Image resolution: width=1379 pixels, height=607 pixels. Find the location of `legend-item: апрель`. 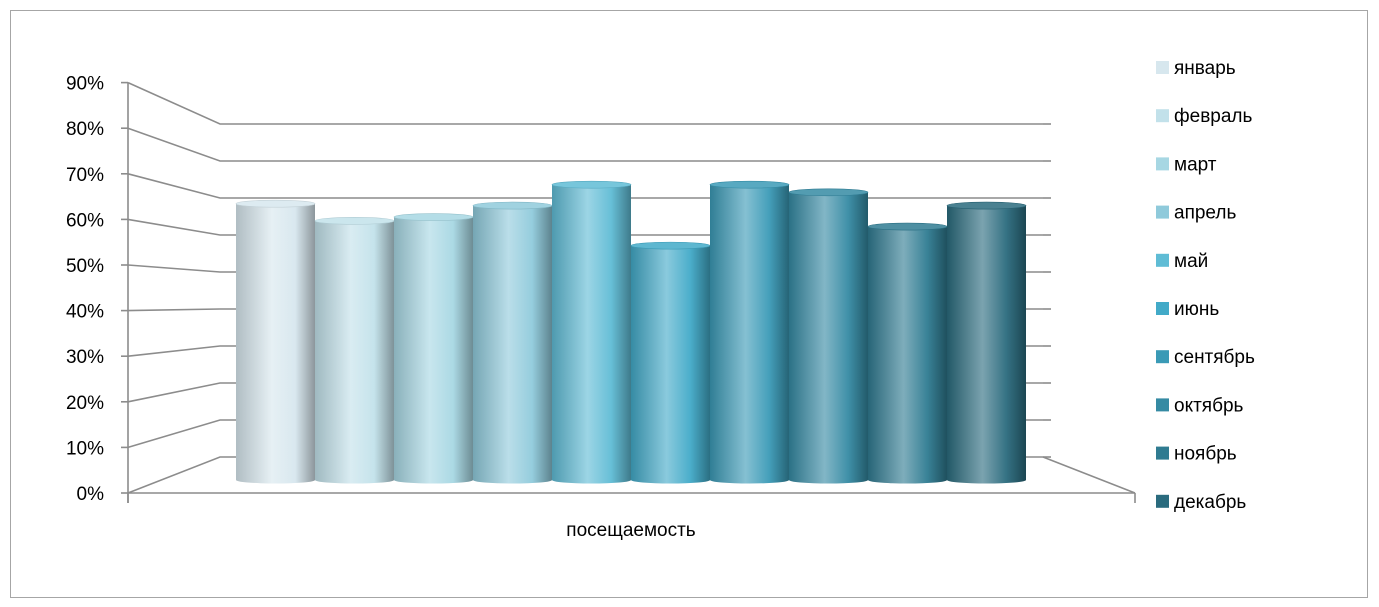

legend-item: апрель is located at coordinates (1196, 213).